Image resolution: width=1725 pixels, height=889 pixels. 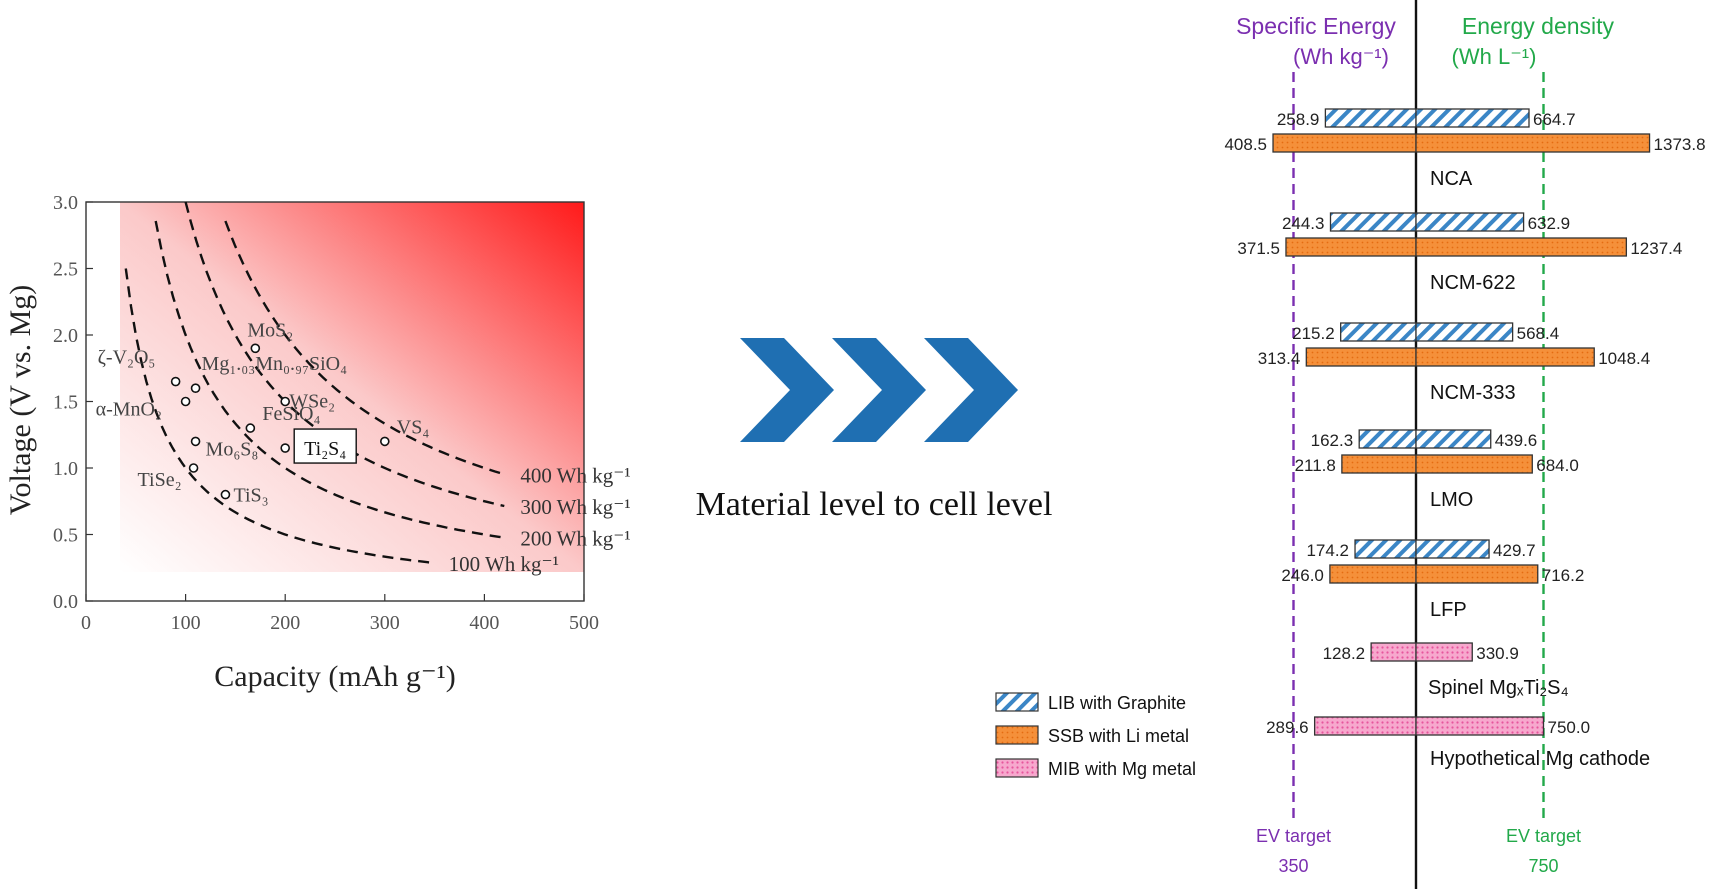 I want to click on y-tick-label: 1.5, so click(x=65, y=403).